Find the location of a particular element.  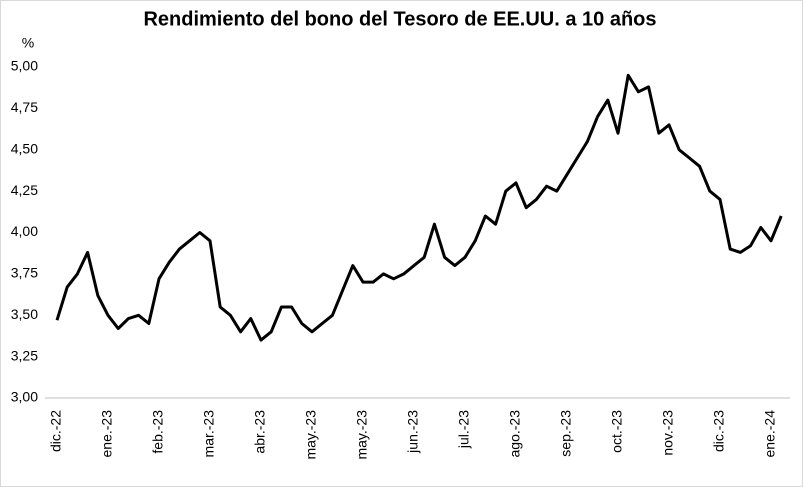

x-tick-label: jun.-23 is located at coordinates (413, 432).